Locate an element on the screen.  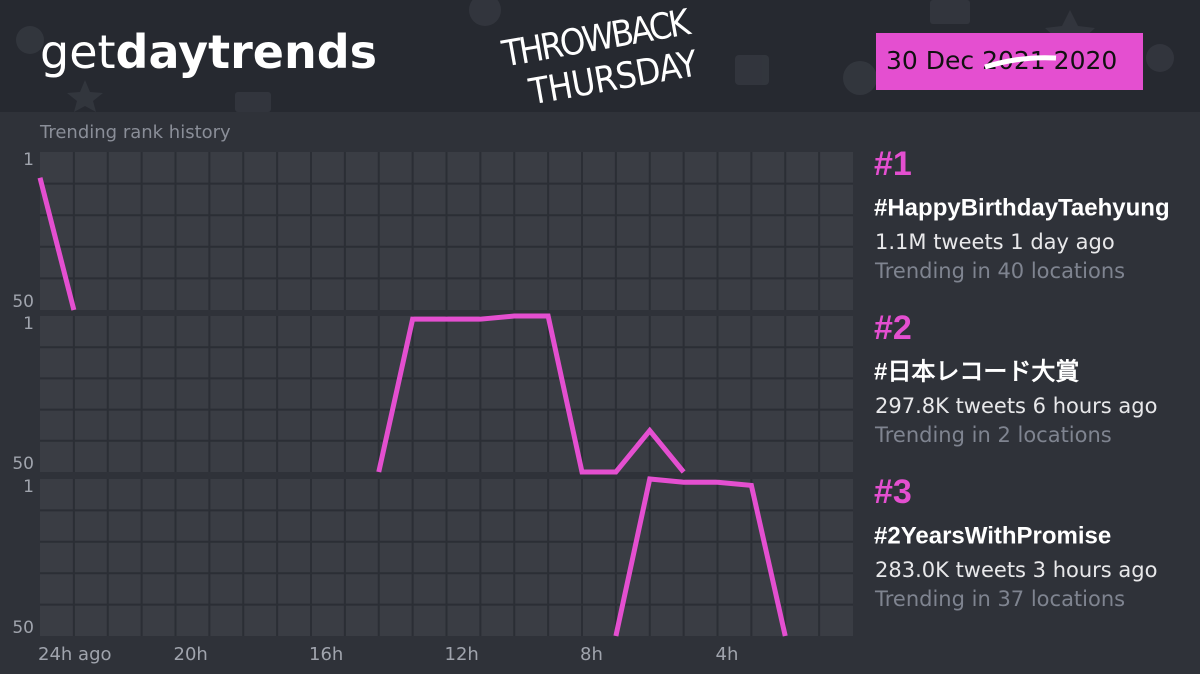
trend-locations: Trending in 37 locations is located at coordinates (999, 599).